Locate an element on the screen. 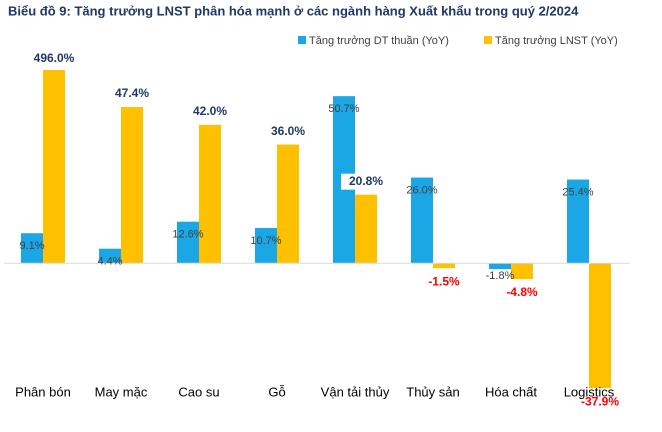 The height and width of the screenshot is (432, 662). value-label: 9.1% is located at coordinates (31, 246).